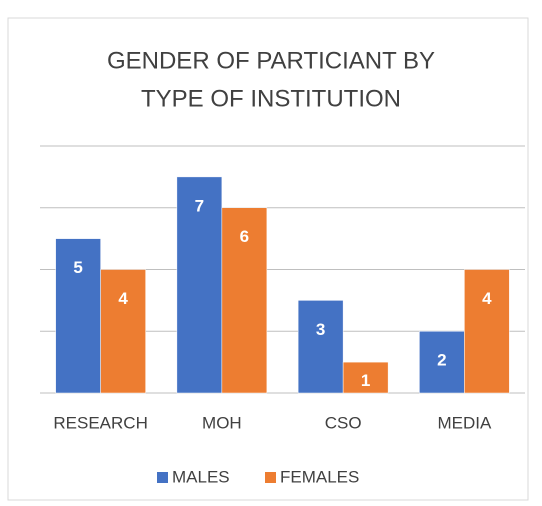 The image size is (542, 506). I want to click on x-tick-label: MOH, so click(222, 422).